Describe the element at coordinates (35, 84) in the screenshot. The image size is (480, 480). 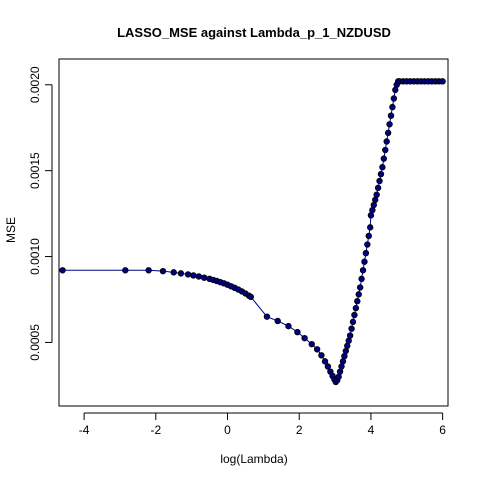
I see `y-tick-label: 0.0020` at that location.